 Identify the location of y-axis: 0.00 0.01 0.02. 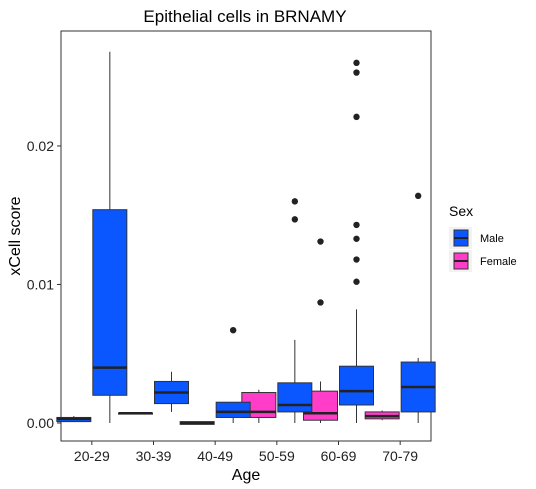
(44, 284).